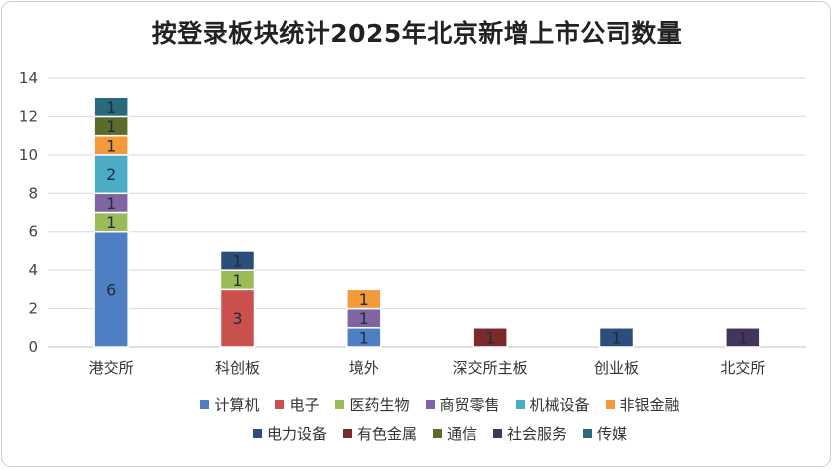  I want to click on legend-label: 医药生物, so click(379, 405).